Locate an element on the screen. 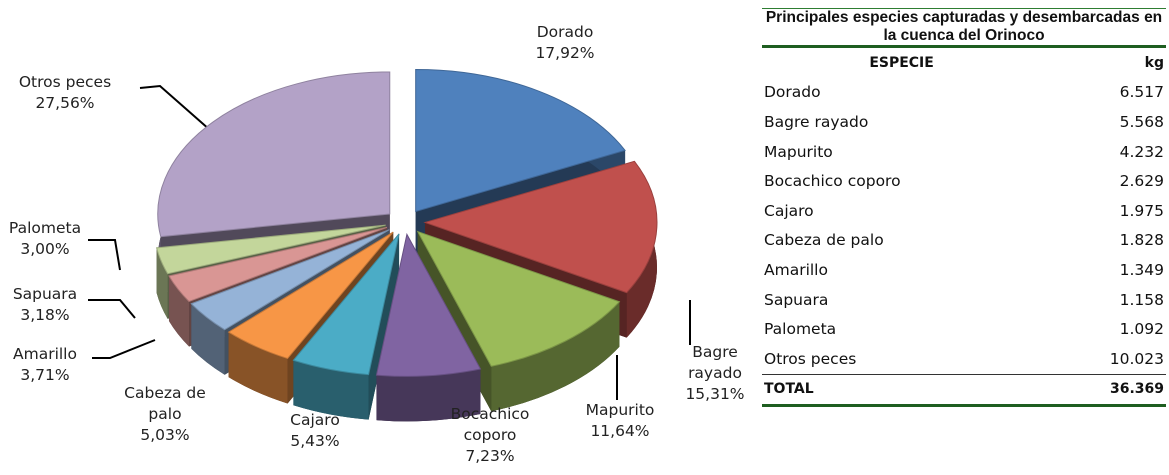  kg-cell: 1.828 is located at coordinates (1141, 240).